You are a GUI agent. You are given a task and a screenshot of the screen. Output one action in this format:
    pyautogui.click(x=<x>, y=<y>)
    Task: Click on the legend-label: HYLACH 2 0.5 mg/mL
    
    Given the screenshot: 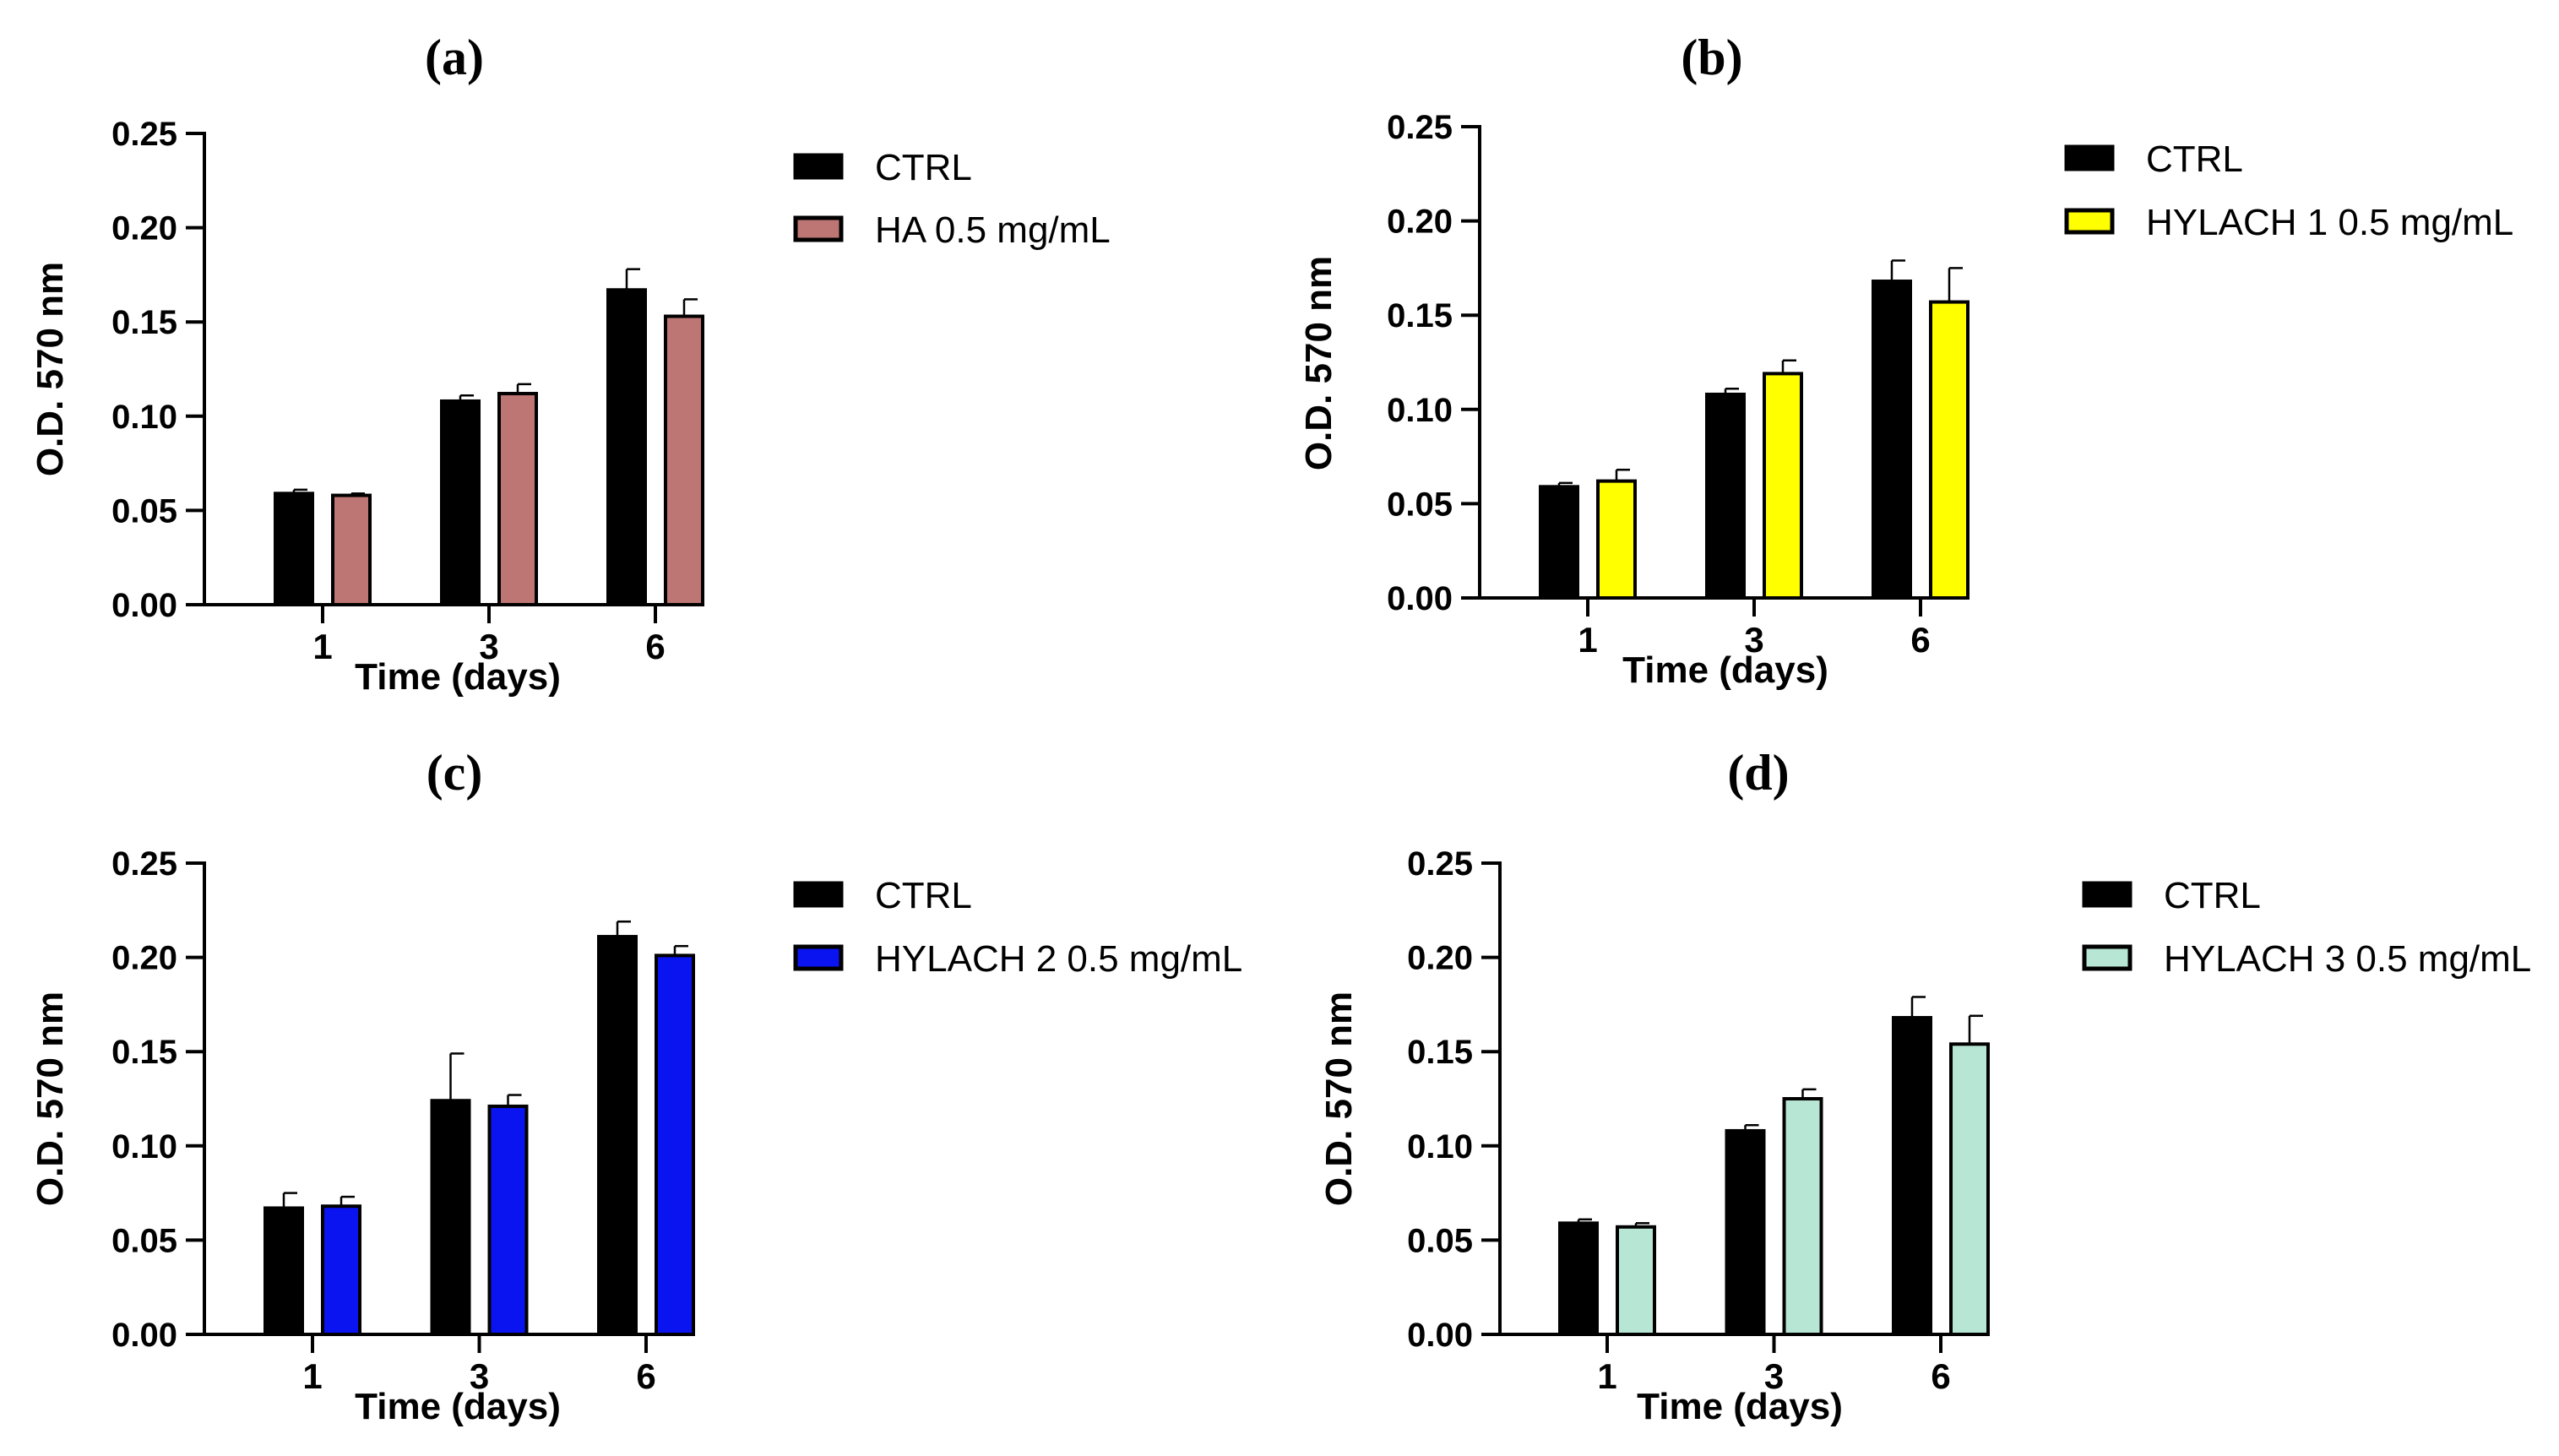 What is the action you would take?
    pyautogui.click(x=1058, y=959)
    